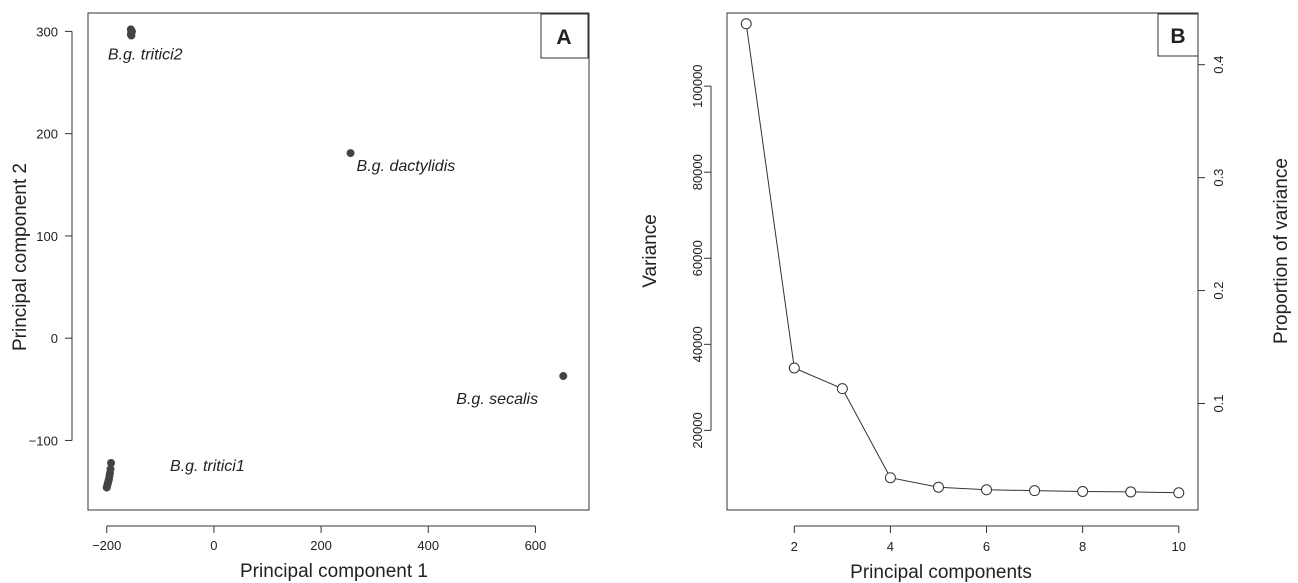  What do you see at coordinates (697, 172) in the screenshot?
I see `panel-b-y-tick-label: 80000` at bounding box center [697, 172].